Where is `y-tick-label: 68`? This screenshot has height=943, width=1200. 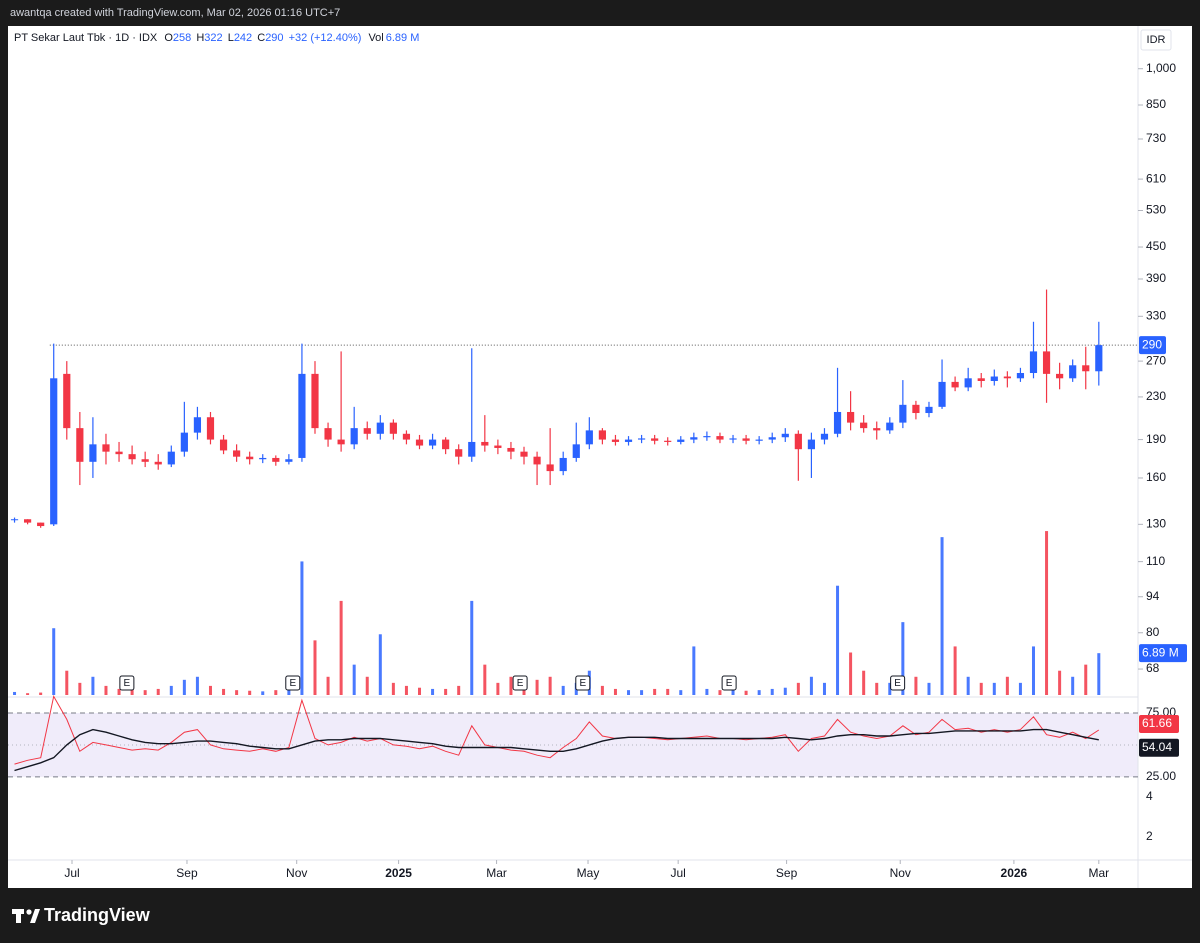
y-tick-label: 68 is located at coordinates (1153, 668).